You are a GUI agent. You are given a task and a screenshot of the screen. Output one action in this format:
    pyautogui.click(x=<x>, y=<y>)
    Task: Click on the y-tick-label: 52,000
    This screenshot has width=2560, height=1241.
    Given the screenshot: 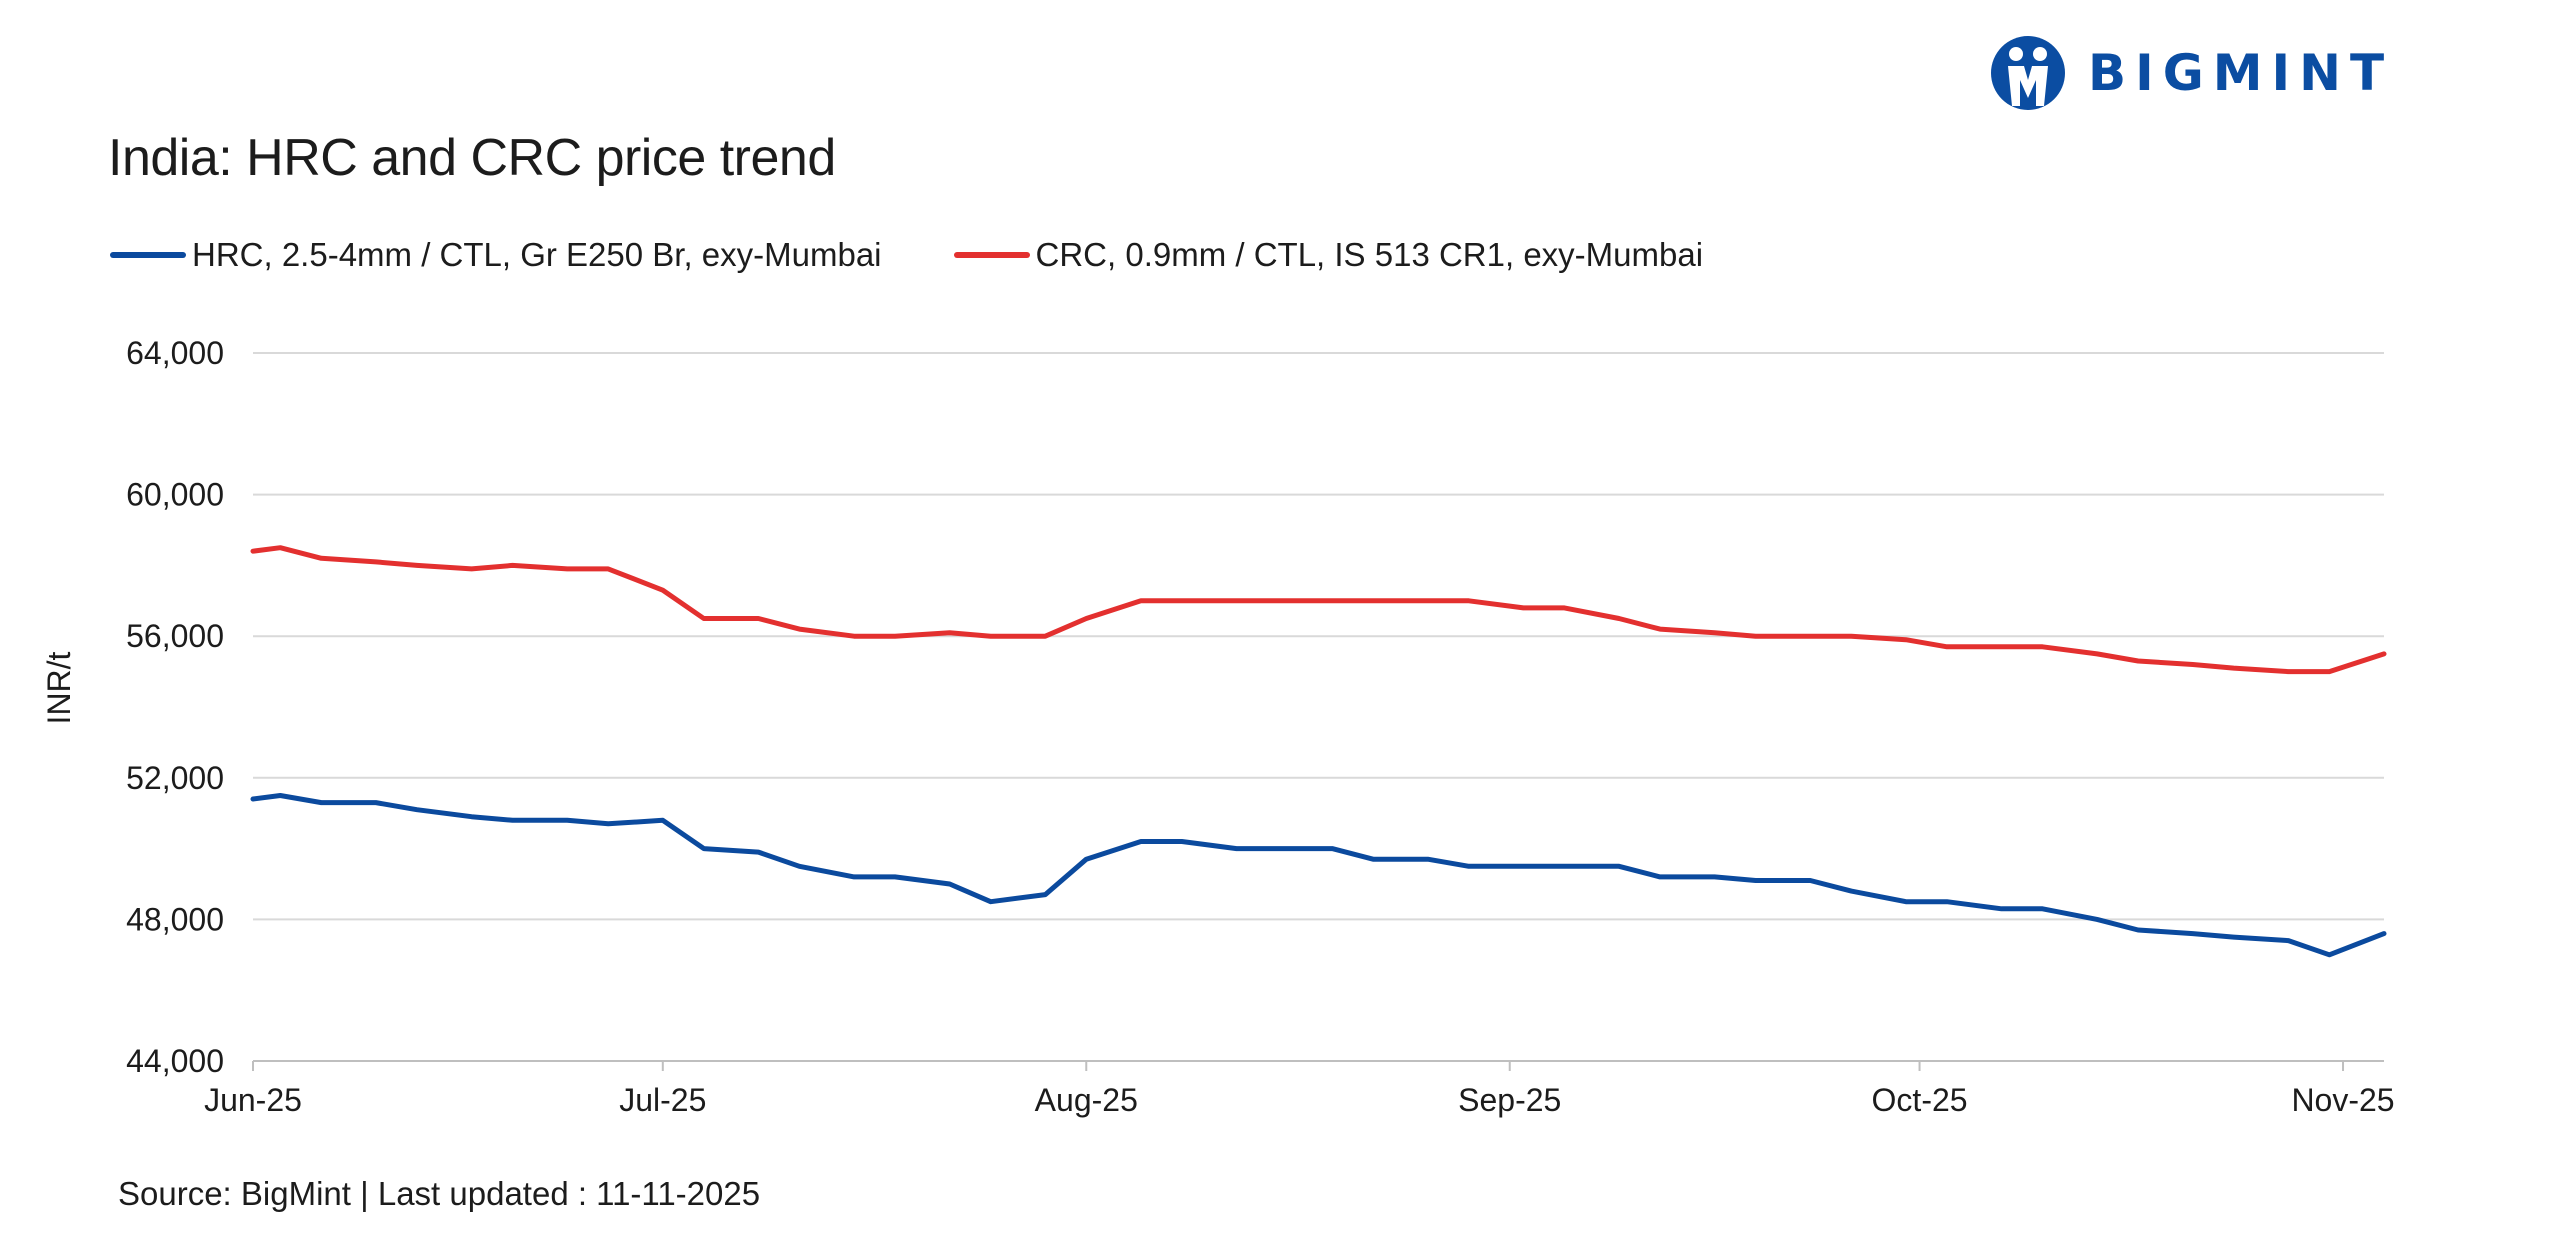 What is the action you would take?
    pyautogui.click(x=175, y=778)
    